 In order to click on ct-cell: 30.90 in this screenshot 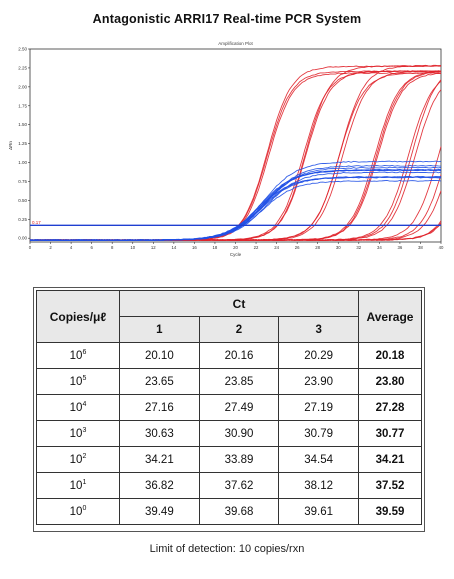, I will do `click(239, 433)`.